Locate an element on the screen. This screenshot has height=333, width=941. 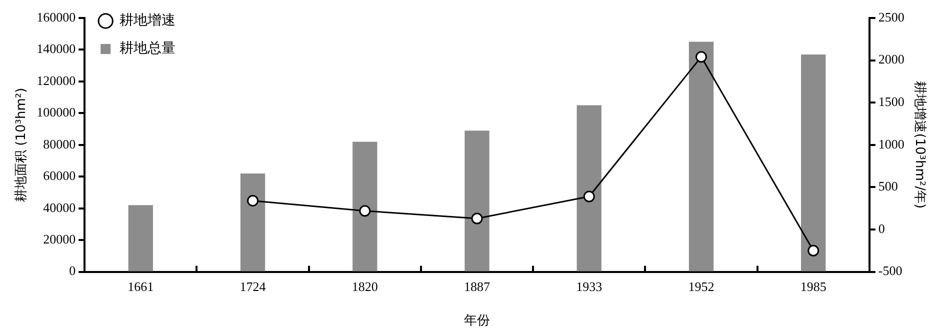
x-tick-label: 1724 is located at coordinates (253, 286).